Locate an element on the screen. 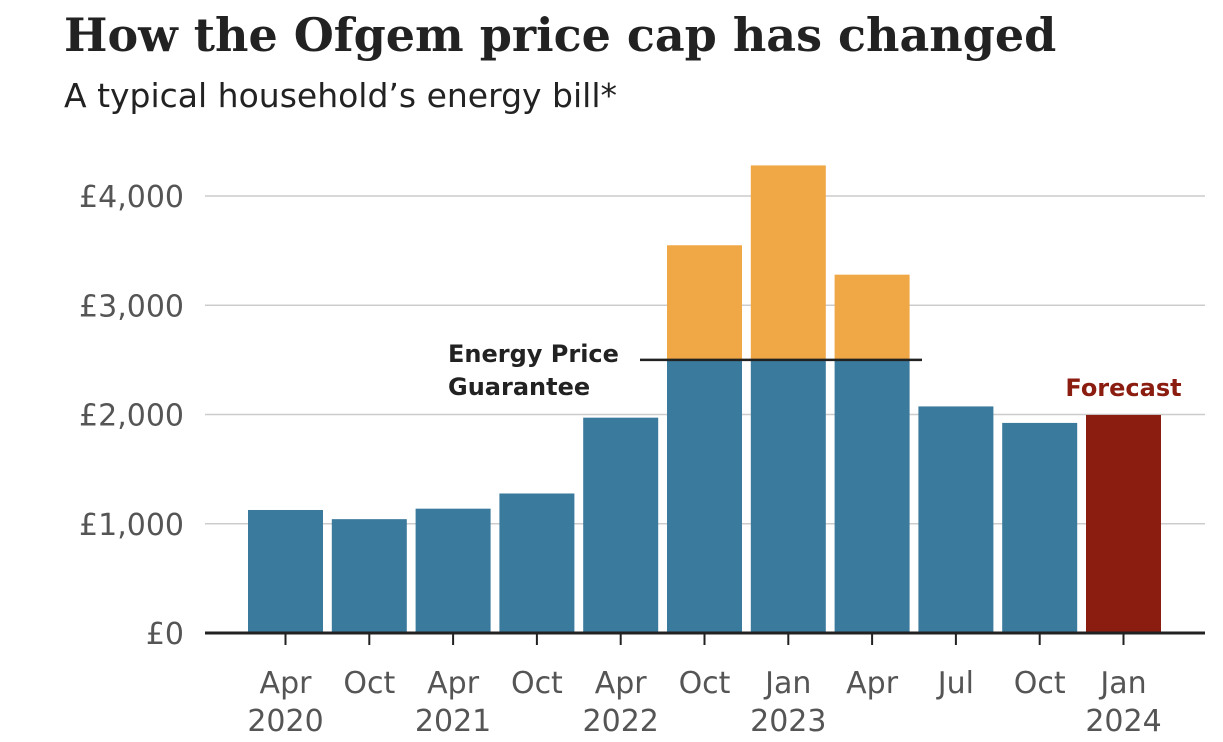  guarantee-label: Guarantee is located at coordinates (519, 387).